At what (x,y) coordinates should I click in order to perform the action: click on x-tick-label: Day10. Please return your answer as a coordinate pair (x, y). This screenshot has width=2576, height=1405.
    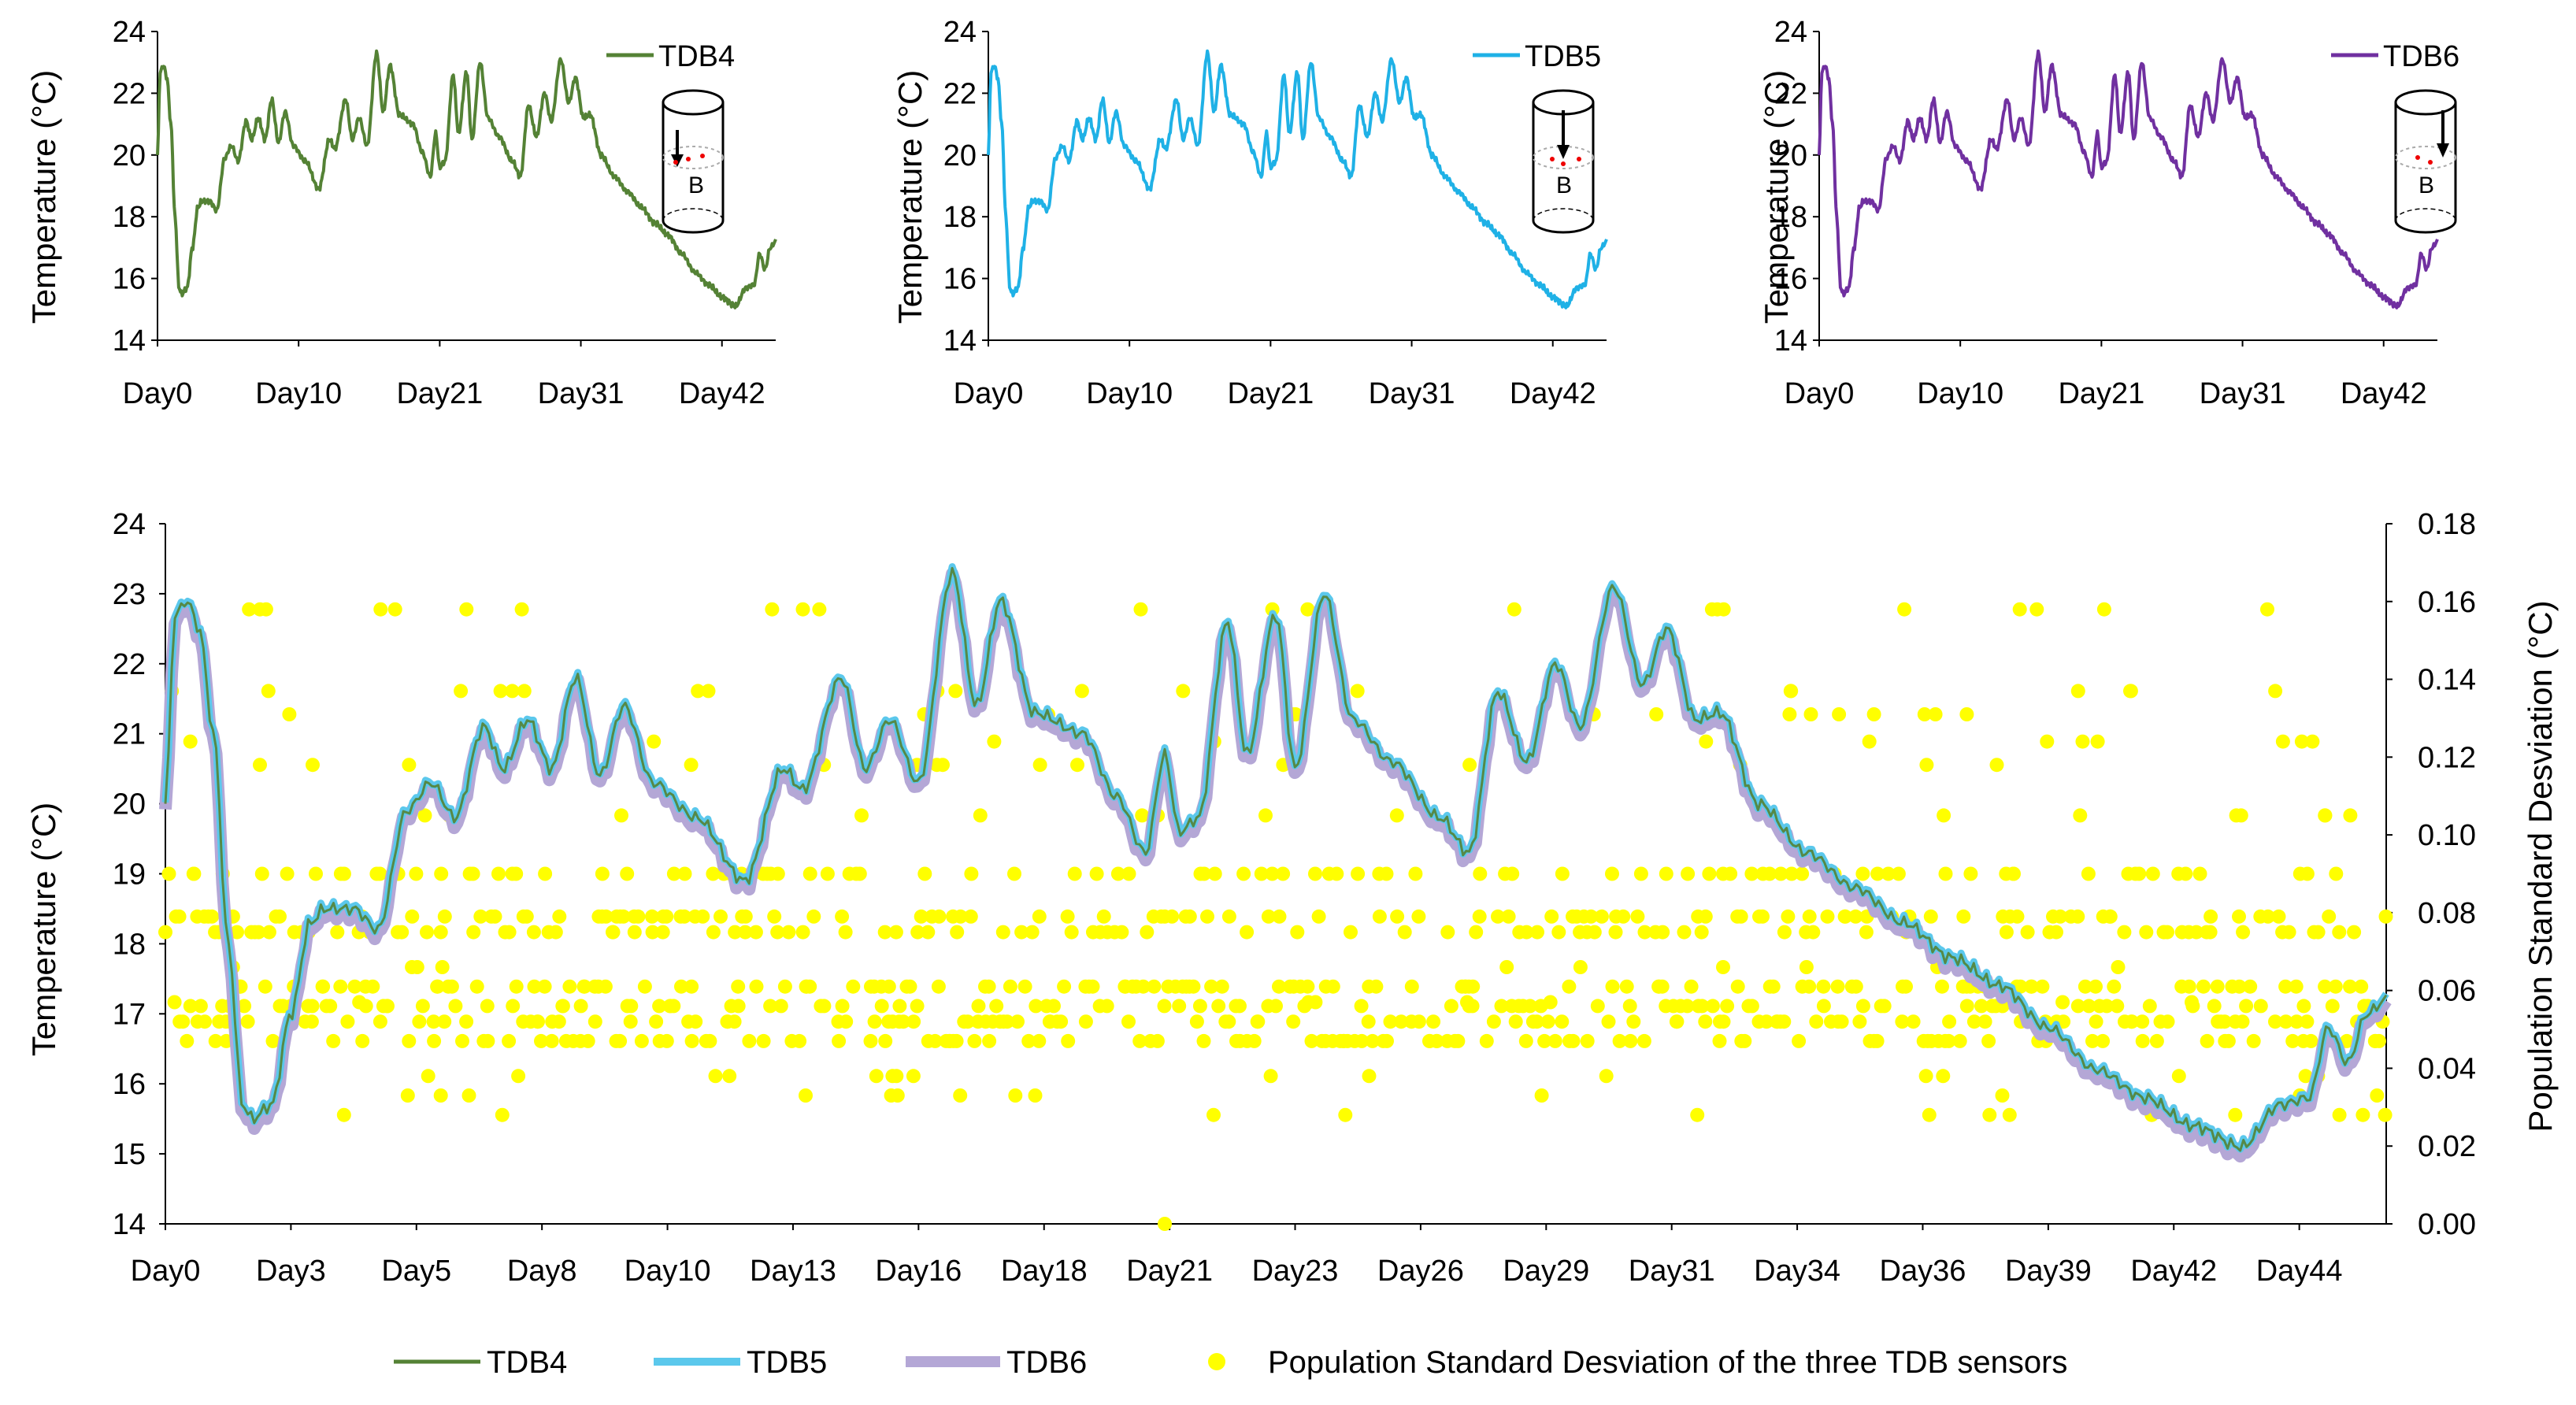
    Looking at the image, I should click on (298, 393).